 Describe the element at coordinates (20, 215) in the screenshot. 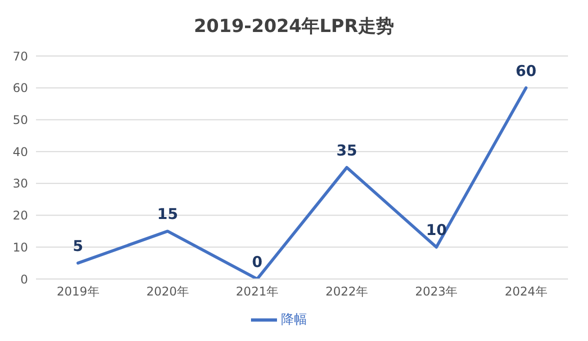

I see `y-tick-label: 20` at that location.